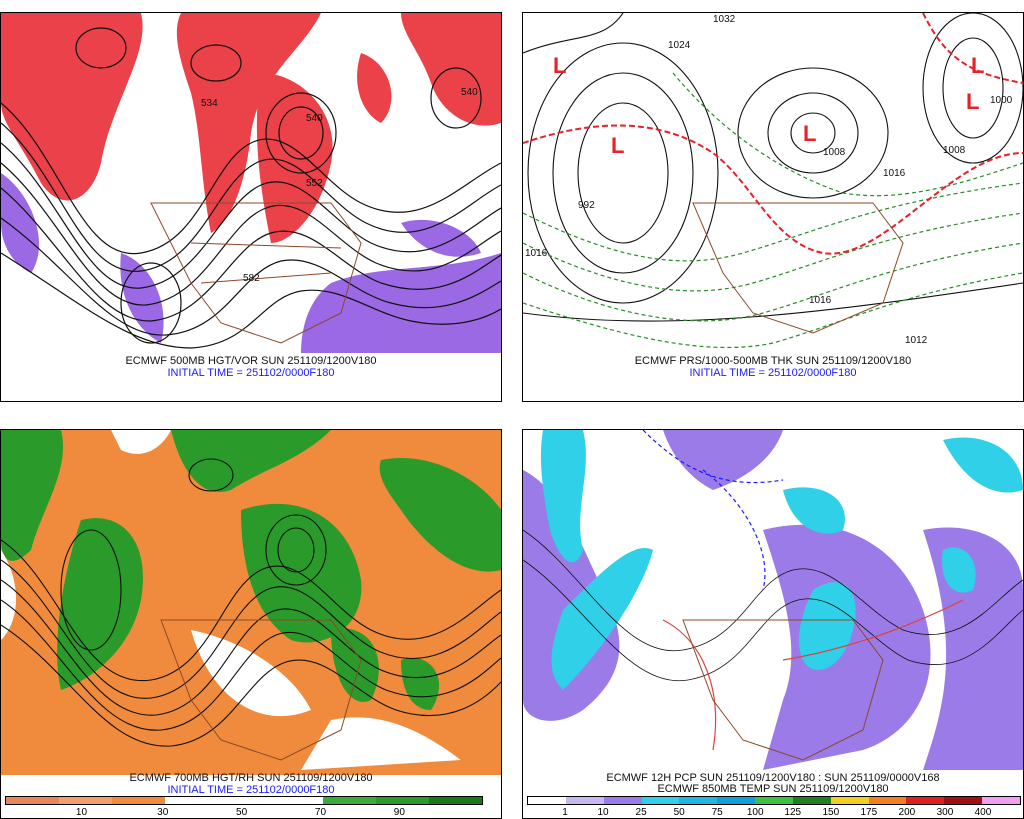 This screenshot has height=819, width=1024. Describe the element at coordinates (793, 812) in the screenshot. I see `pcp-tick: 125` at that location.